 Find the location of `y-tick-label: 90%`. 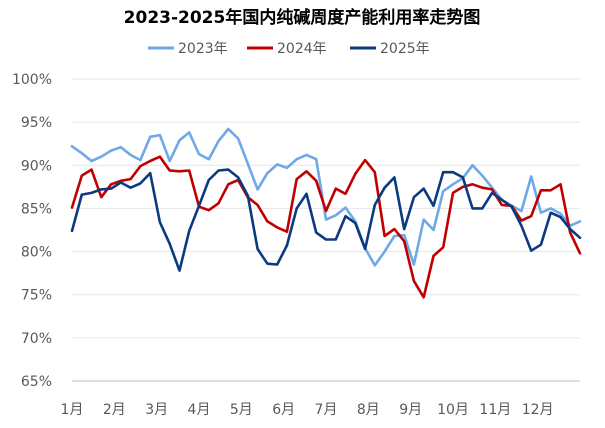

y-tick-label: 90% is located at coordinates (36, 166).